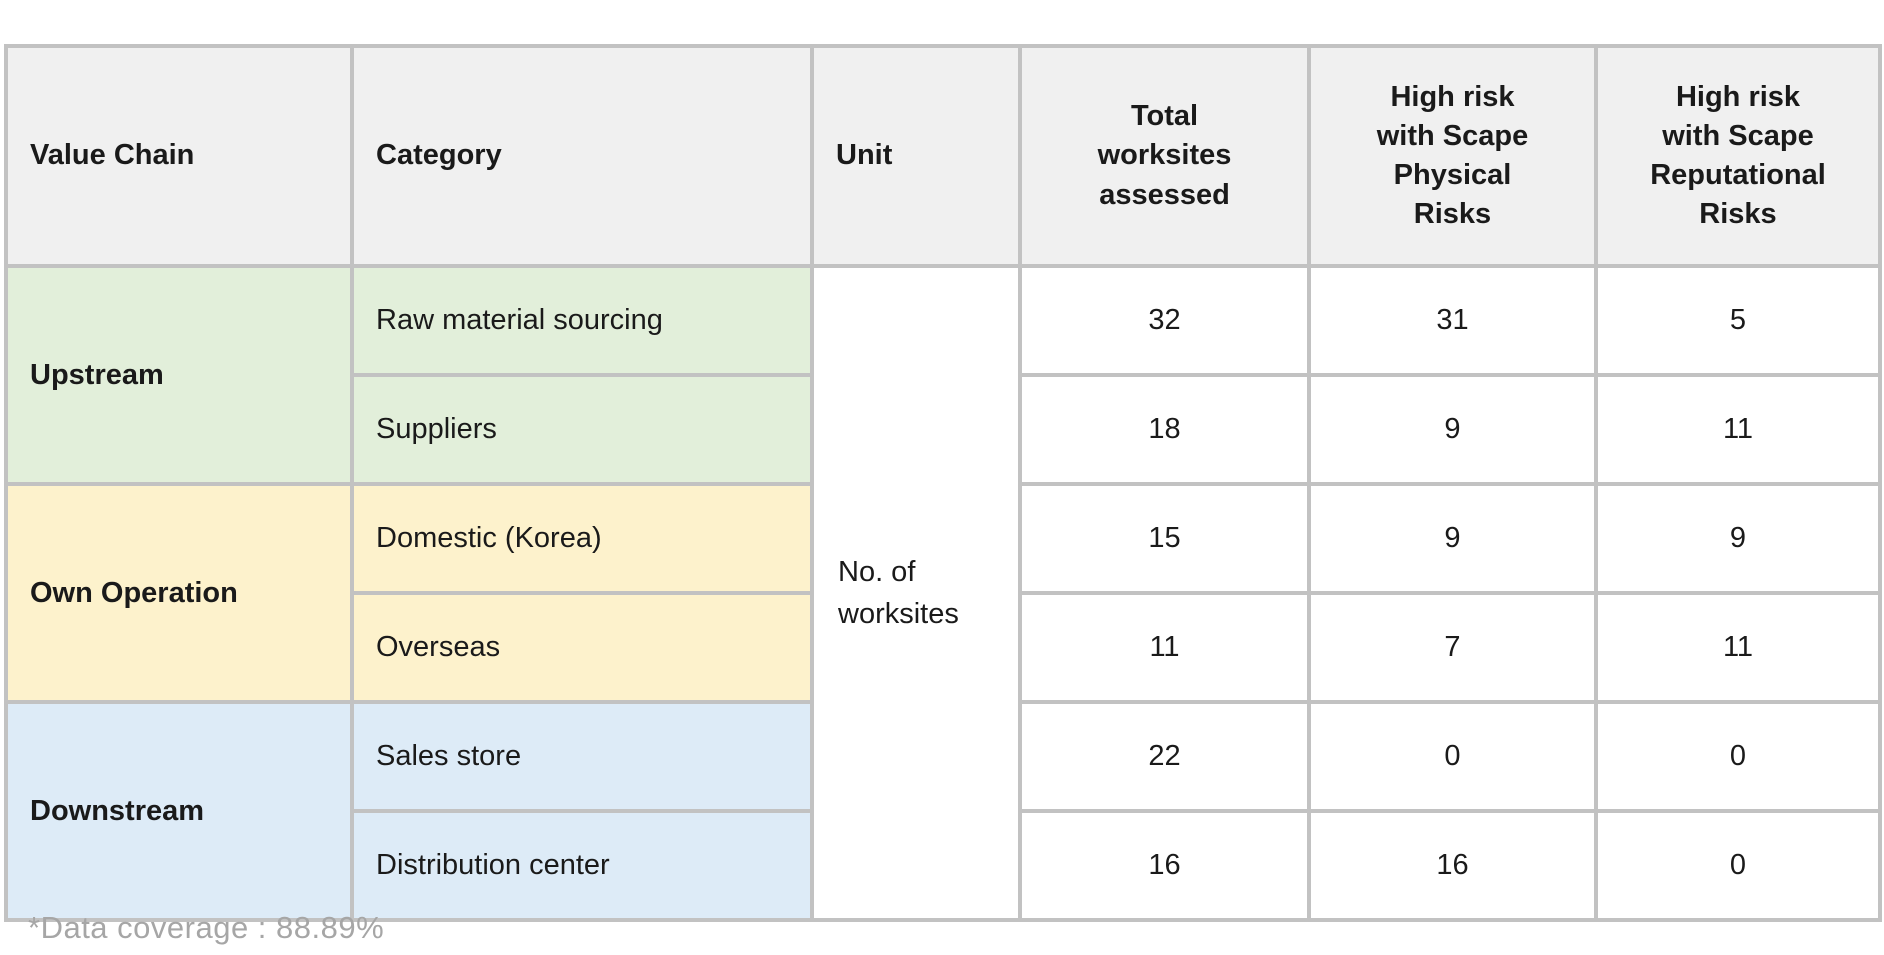 The image size is (1884, 955). I want to click on category-cell: Domestic (Korea), so click(582, 538).